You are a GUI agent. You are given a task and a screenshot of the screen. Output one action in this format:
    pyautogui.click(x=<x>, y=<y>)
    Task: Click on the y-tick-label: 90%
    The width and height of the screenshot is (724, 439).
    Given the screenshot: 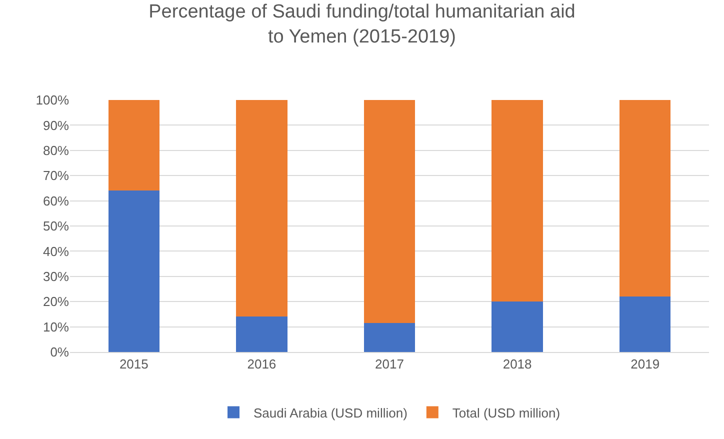 What is the action you would take?
    pyautogui.click(x=56, y=125)
    